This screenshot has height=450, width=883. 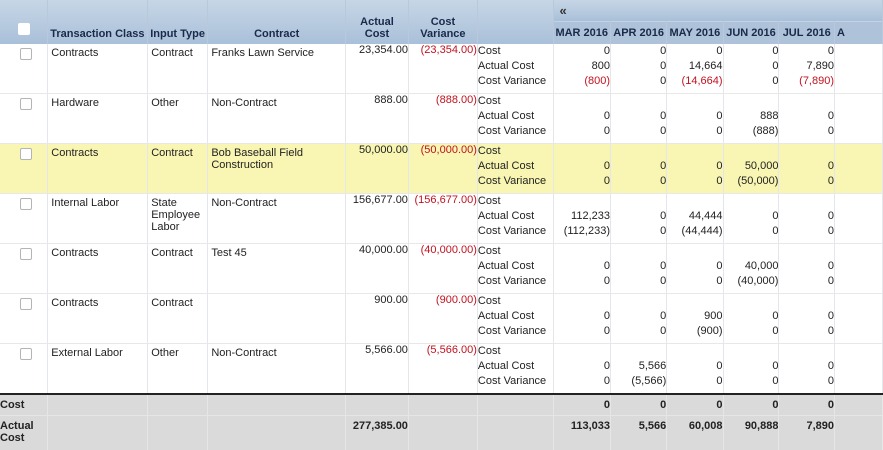 What do you see at coordinates (695, 33) in the screenshot?
I see `col-month: MAY 2016` at bounding box center [695, 33].